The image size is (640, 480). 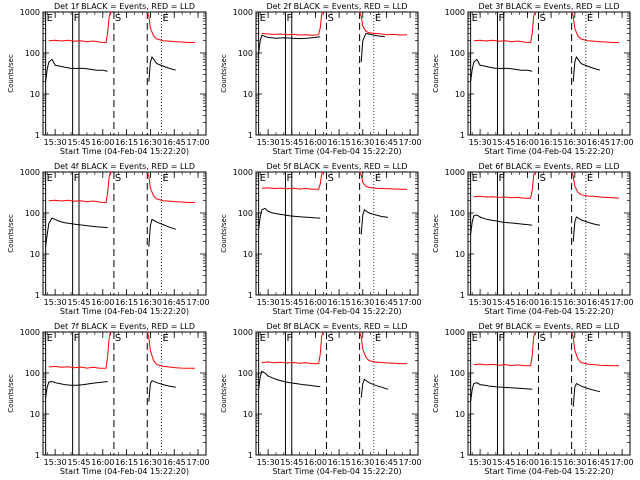 I want to click on panel-title: Det 6f BLACK = Events, RED = LLD, so click(x=548, y=166).